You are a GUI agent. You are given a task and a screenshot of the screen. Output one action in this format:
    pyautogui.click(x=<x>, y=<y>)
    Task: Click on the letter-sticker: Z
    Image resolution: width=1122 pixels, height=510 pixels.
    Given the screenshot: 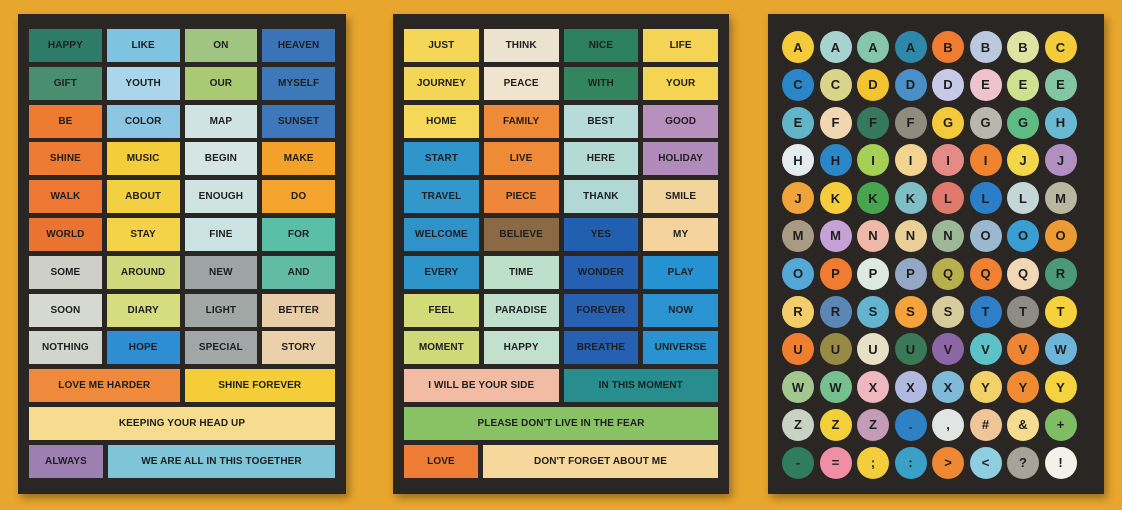 What is the action you would take?
    pyautogui.click(x=798, y=424)
    